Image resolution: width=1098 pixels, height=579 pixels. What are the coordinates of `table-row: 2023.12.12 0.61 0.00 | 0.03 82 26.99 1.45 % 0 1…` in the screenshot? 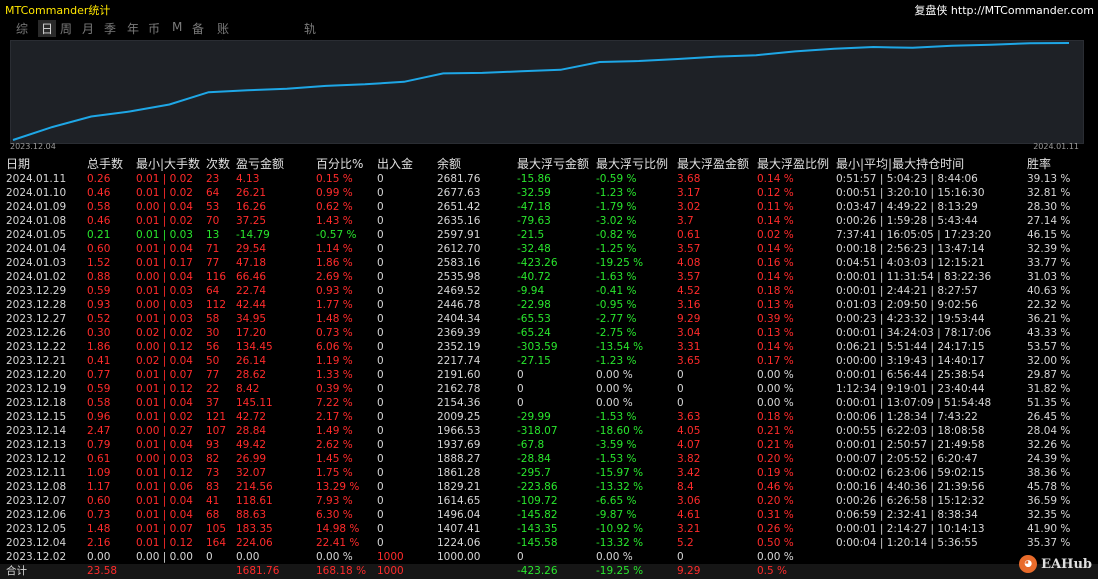 It's located at (549, 459).